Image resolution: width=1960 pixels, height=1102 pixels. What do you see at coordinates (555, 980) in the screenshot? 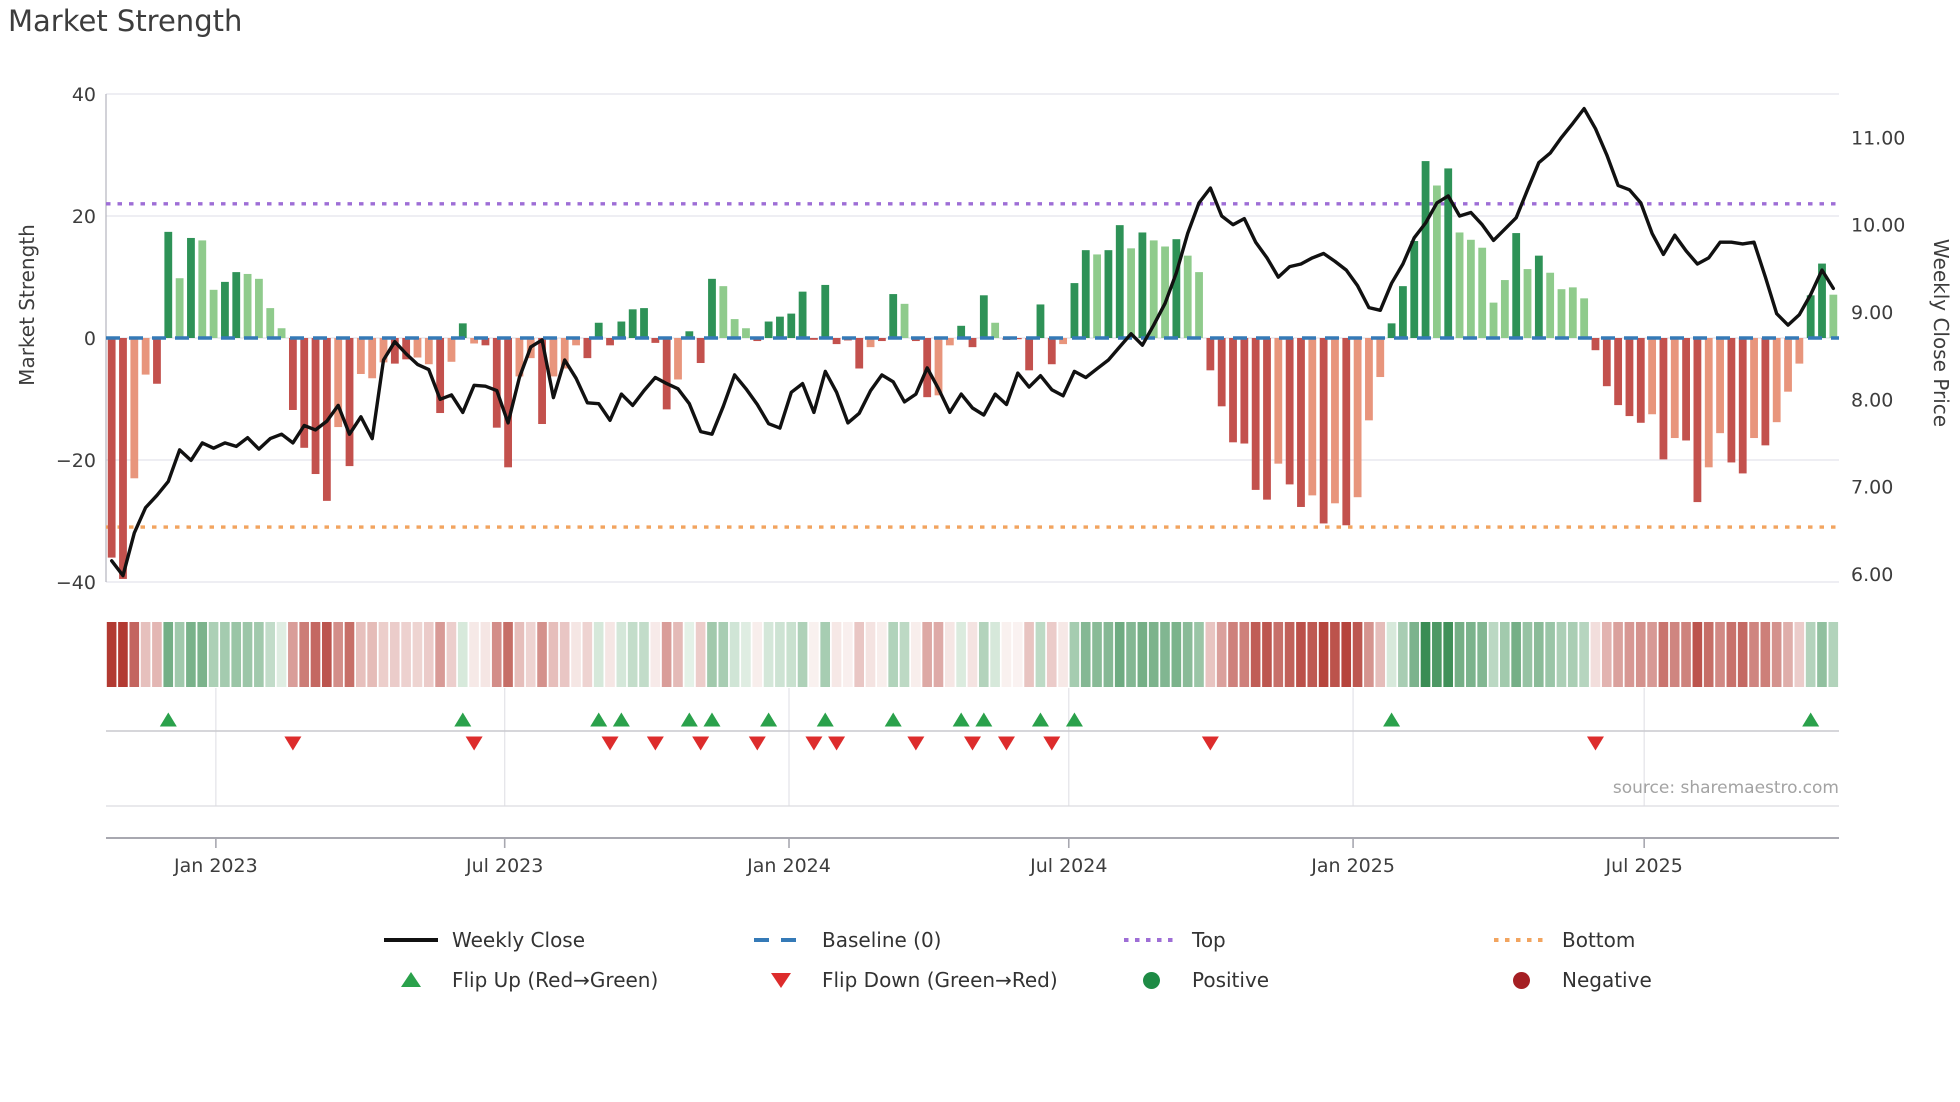
I see `legend-item-label: Flip Up (Red→Green)` at bounding box center [555, 980].